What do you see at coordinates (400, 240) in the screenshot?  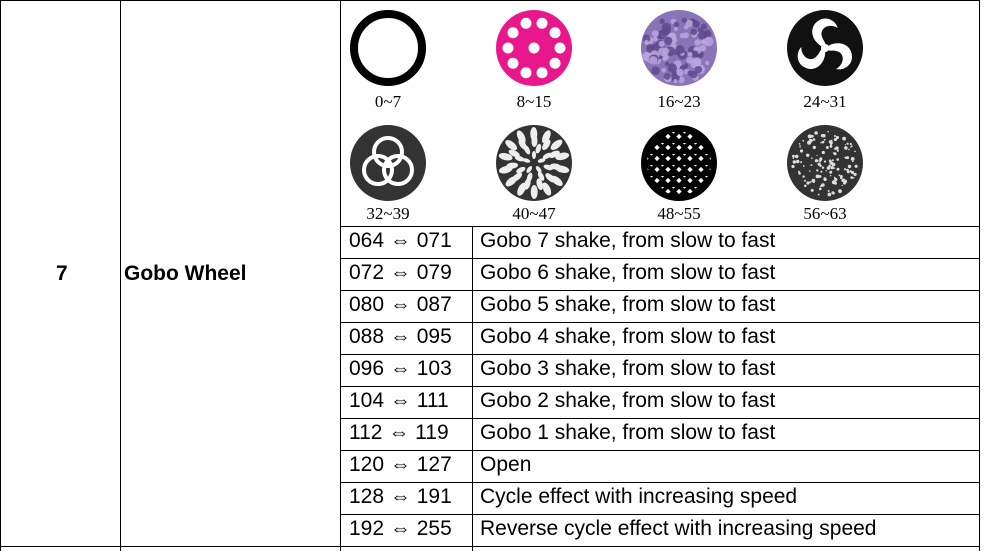 I see `dmx-value-range: 064 ⇔ 071` at bounding box center [400, 240].